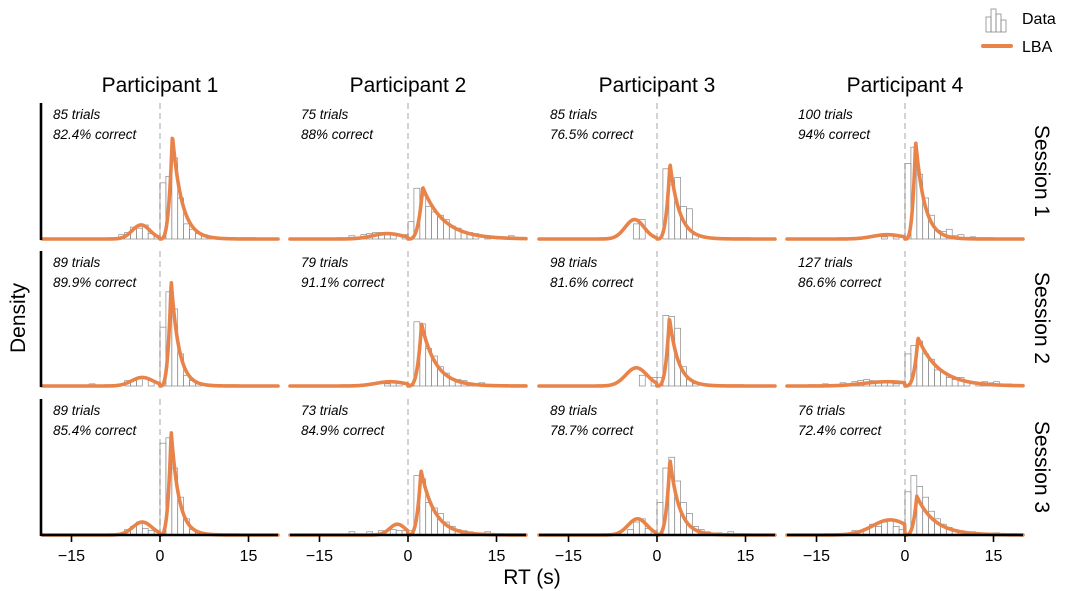 The height and width of the screenshot is (591, 1070). What do you see at coordinates (18, 317) in the screenshot?
I see `y-axis-label: Density` at bounding box center [18, 317].